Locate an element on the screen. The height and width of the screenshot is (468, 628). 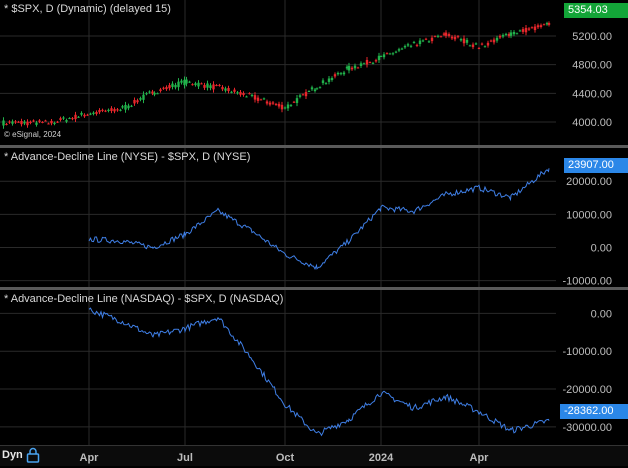
y-tick-label: 0.00 is located at coordinates (601, 314).